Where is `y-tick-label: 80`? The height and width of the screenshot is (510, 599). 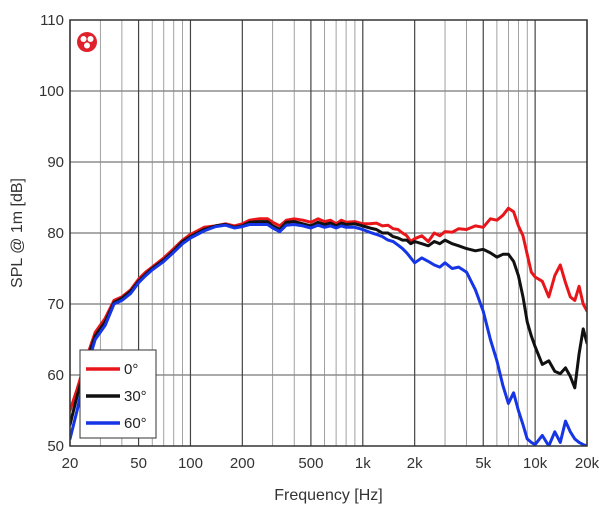 y-tick-label: 80 is located at coordinates (55, 233).